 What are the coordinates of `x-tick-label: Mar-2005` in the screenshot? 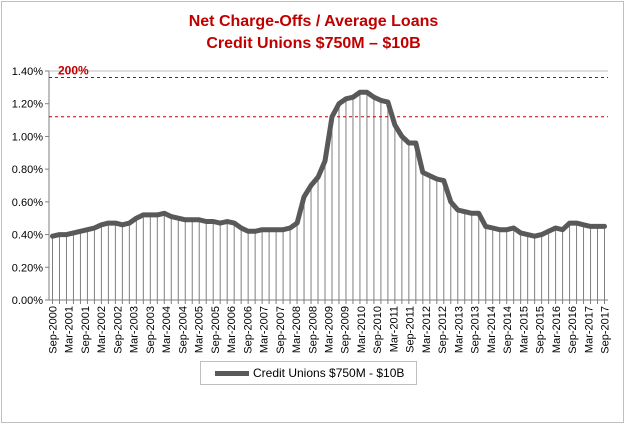 It's located at (200, 329).